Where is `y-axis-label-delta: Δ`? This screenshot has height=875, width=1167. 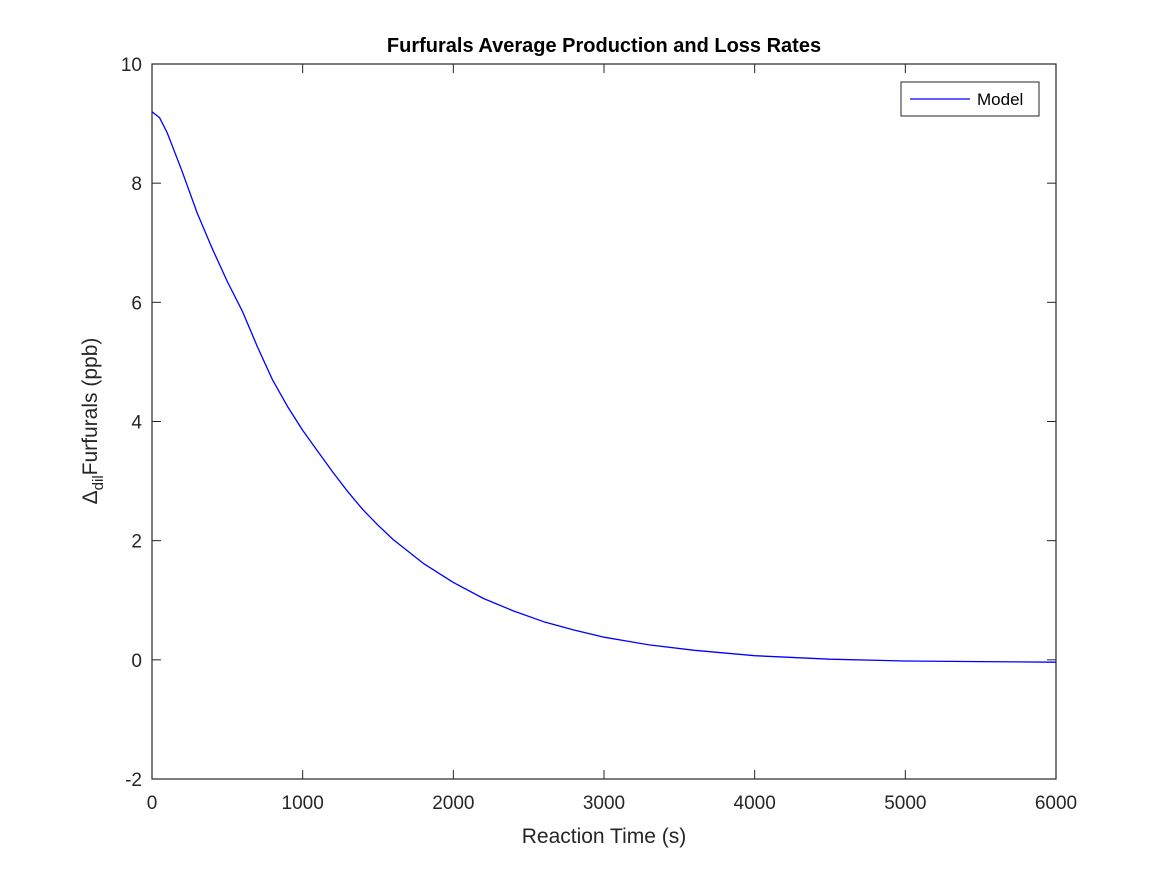 y-axis-label-delta: Δ is located at coordinates (90, 497).